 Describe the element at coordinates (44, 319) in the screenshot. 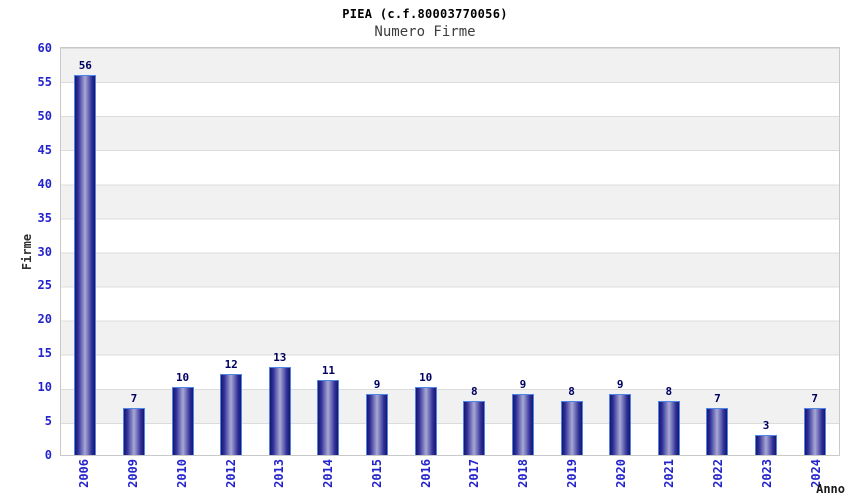

I see `y-axis-tick-label: 20` at that location.